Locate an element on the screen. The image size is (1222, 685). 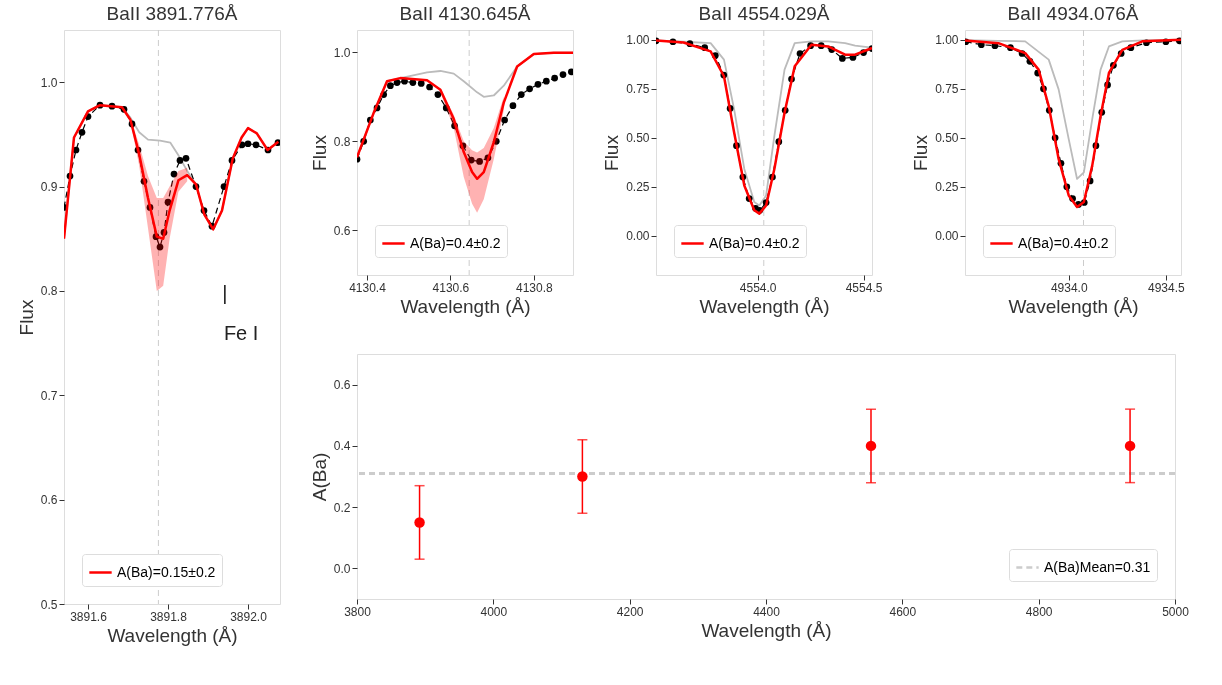
x-tick-label: 4130.4 is located at coordinates (368, 287).